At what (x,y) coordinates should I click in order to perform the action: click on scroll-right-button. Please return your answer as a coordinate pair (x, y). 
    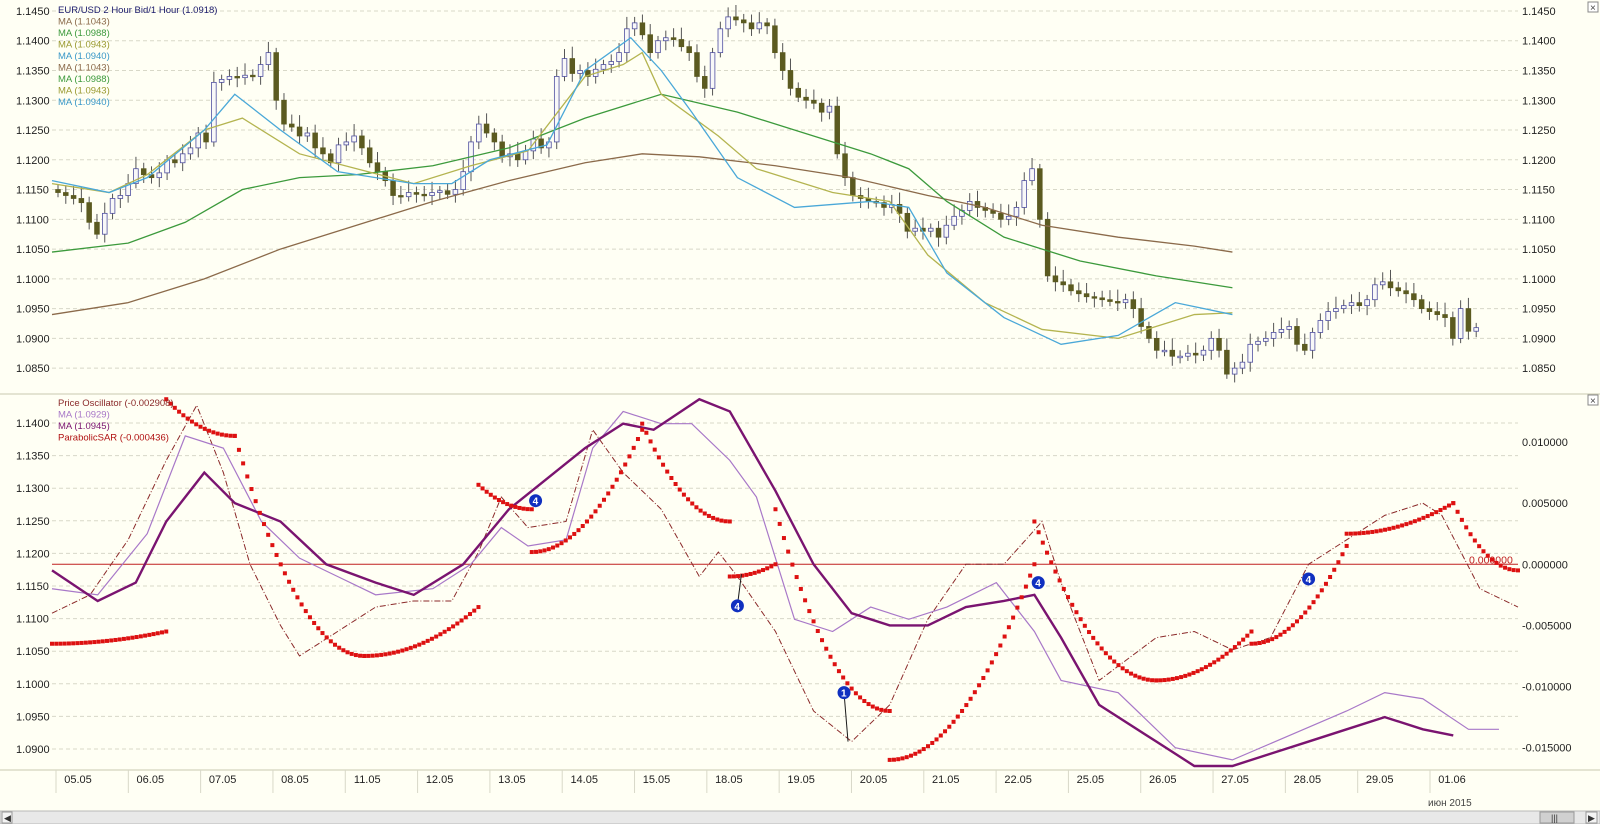
    Looking at the image, I should click on (1591, 817).